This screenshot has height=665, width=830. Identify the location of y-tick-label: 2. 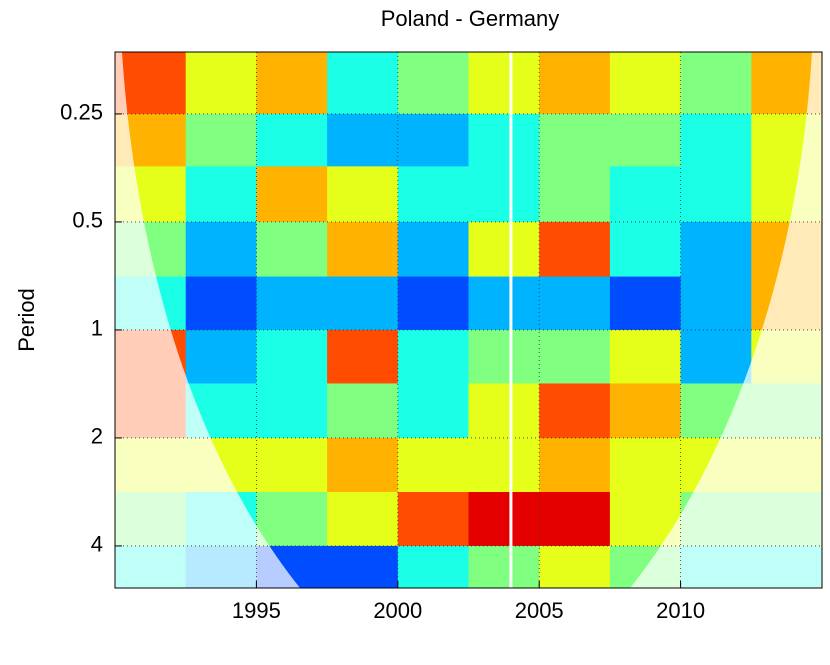
(97, 436).